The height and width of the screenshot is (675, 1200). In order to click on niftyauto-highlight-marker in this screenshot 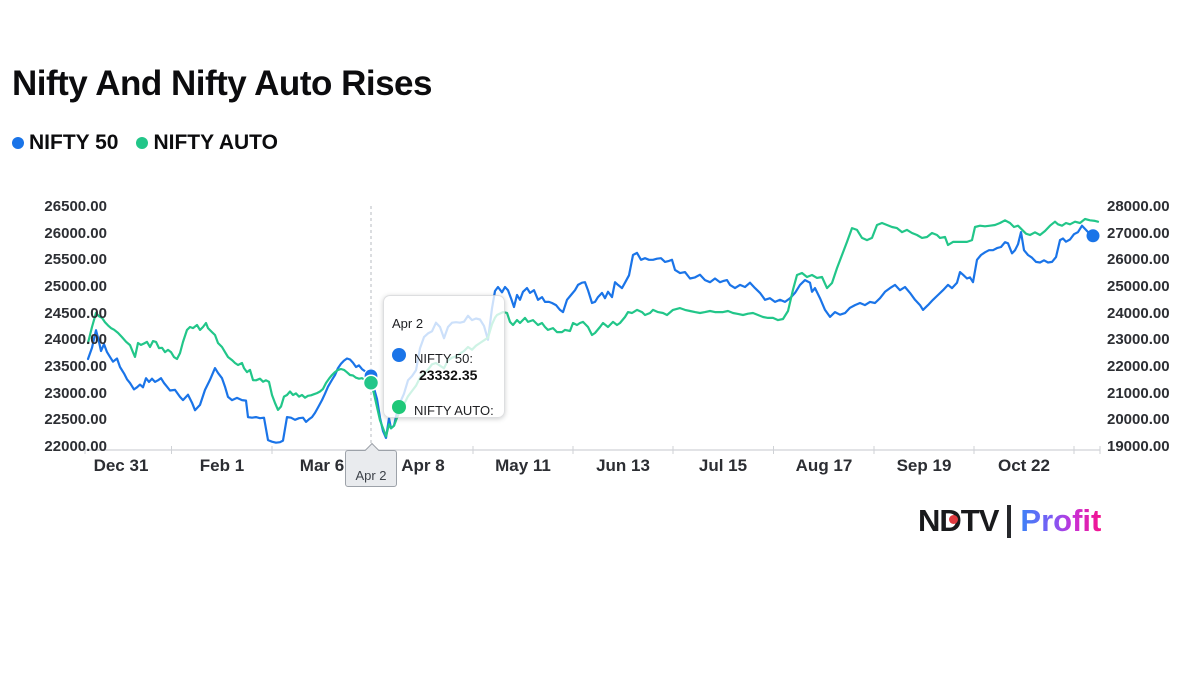, I will do `click(371, 383)`.